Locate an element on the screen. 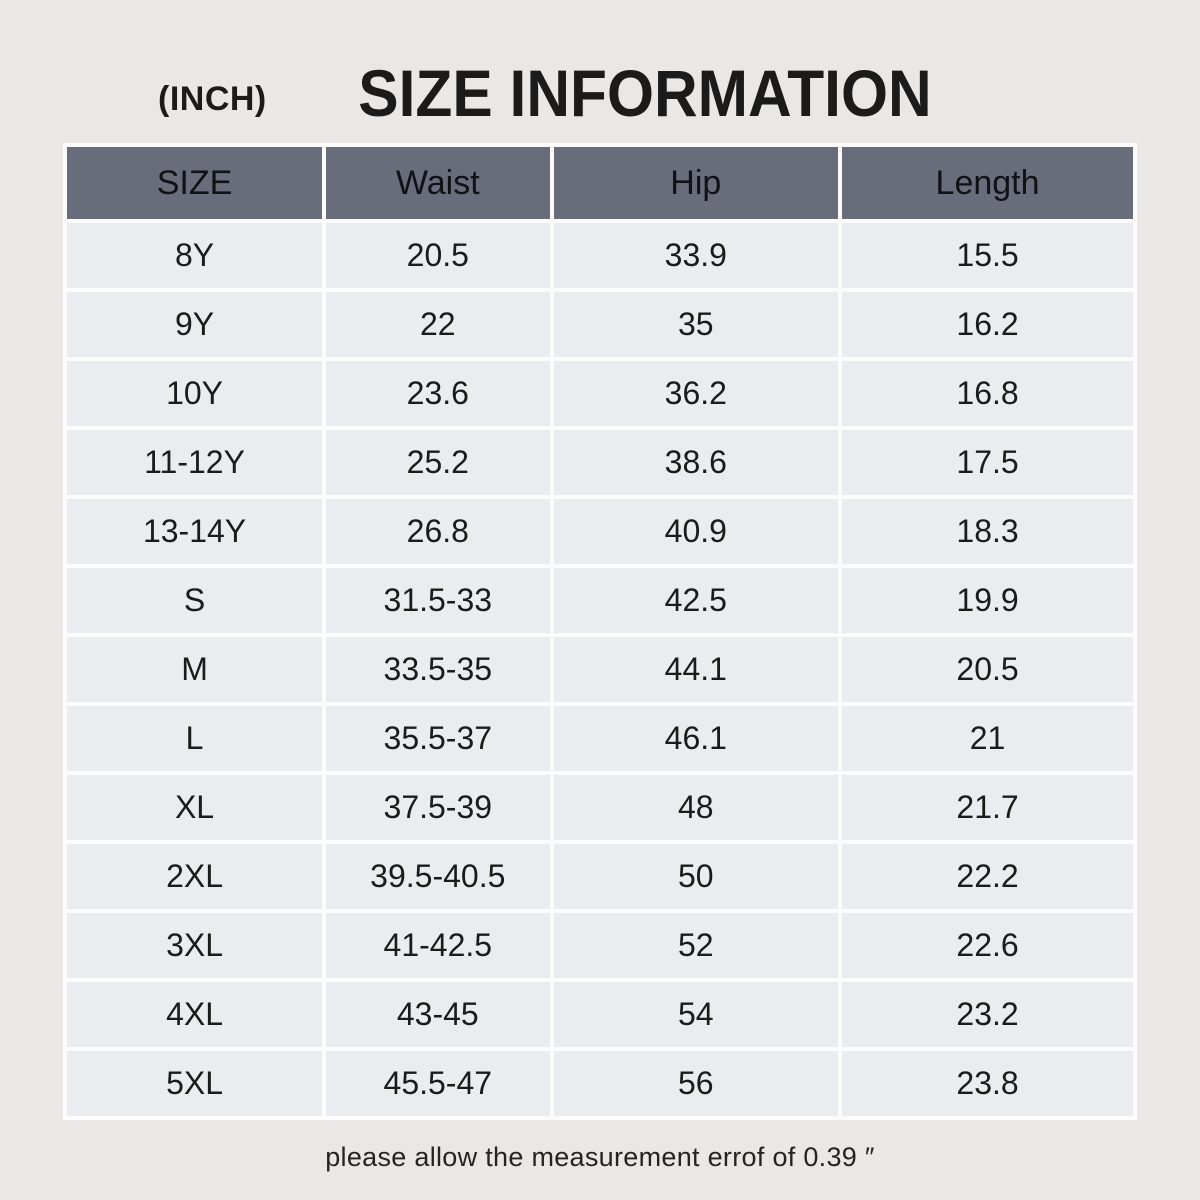  cell-hip: 33.9 is located at coordinates (696, 255).